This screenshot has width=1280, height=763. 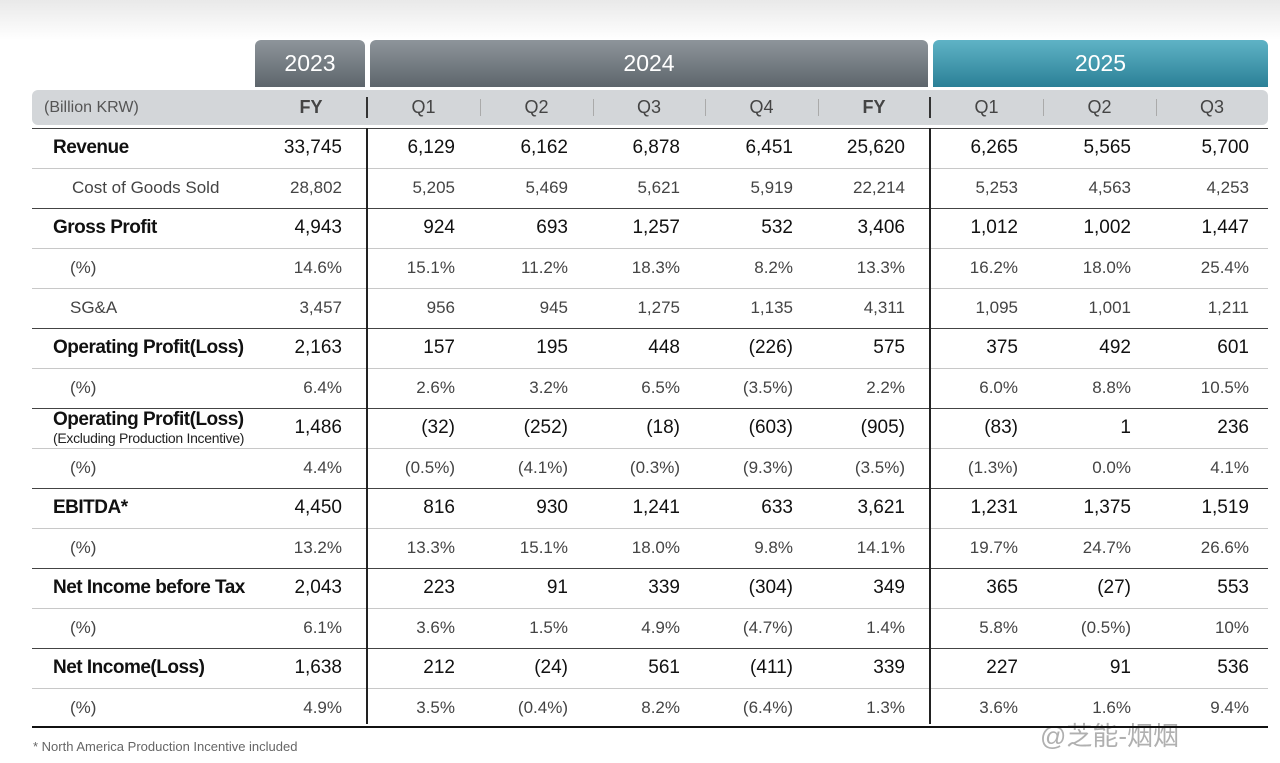 What do you see at coordinates (996, 307) in the screenshot?
I see `value-cell: 1,095` at bounding box center [996, 307].